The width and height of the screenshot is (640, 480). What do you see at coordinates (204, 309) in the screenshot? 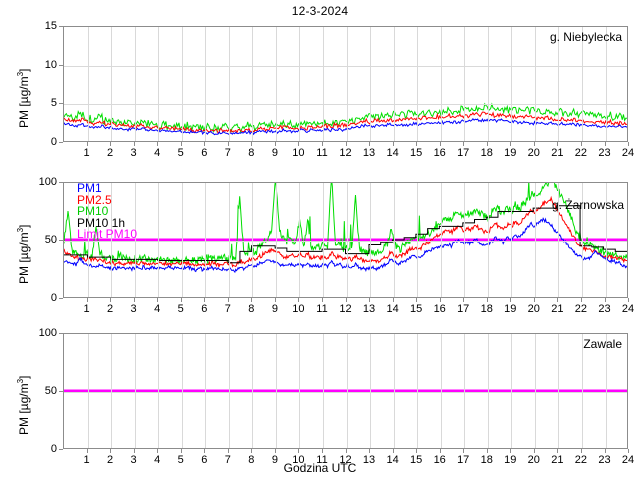
I see `x-tick-label: 6` at bounding box center [204, 309].